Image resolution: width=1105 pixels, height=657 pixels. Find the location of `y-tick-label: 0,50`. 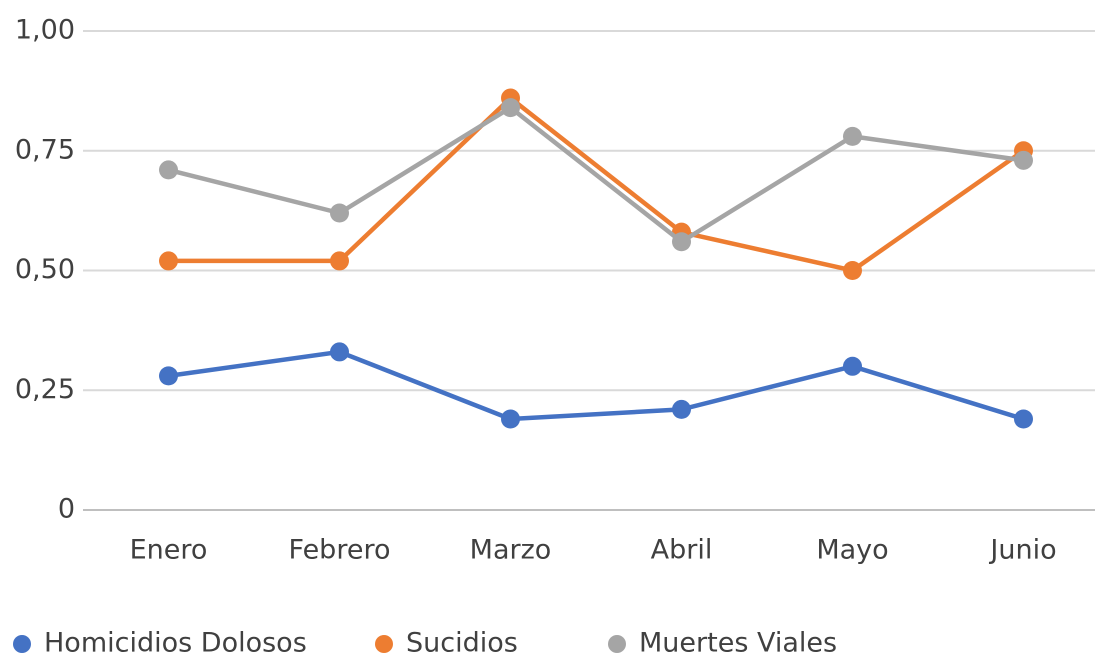

y-tick-label: 0,50 is located at coordinates (45, 269).